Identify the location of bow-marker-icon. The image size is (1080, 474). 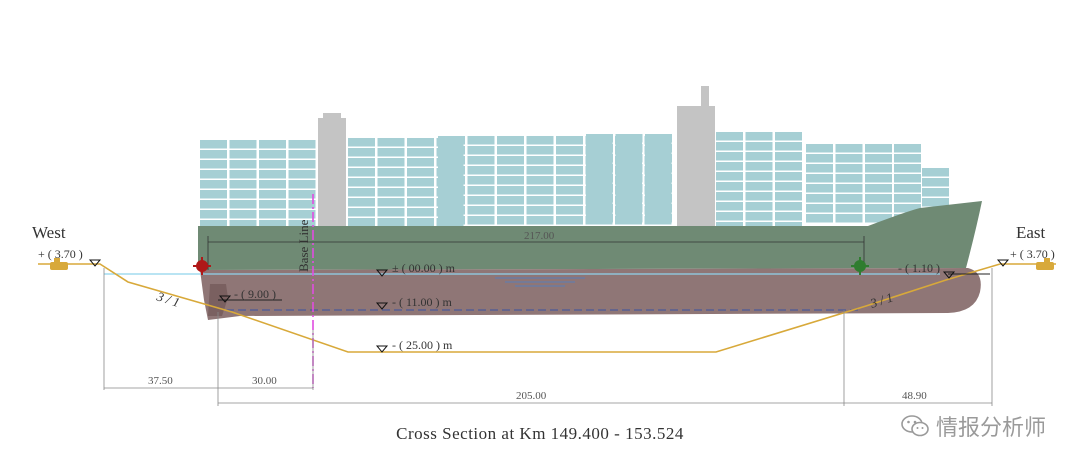
(860, 266).